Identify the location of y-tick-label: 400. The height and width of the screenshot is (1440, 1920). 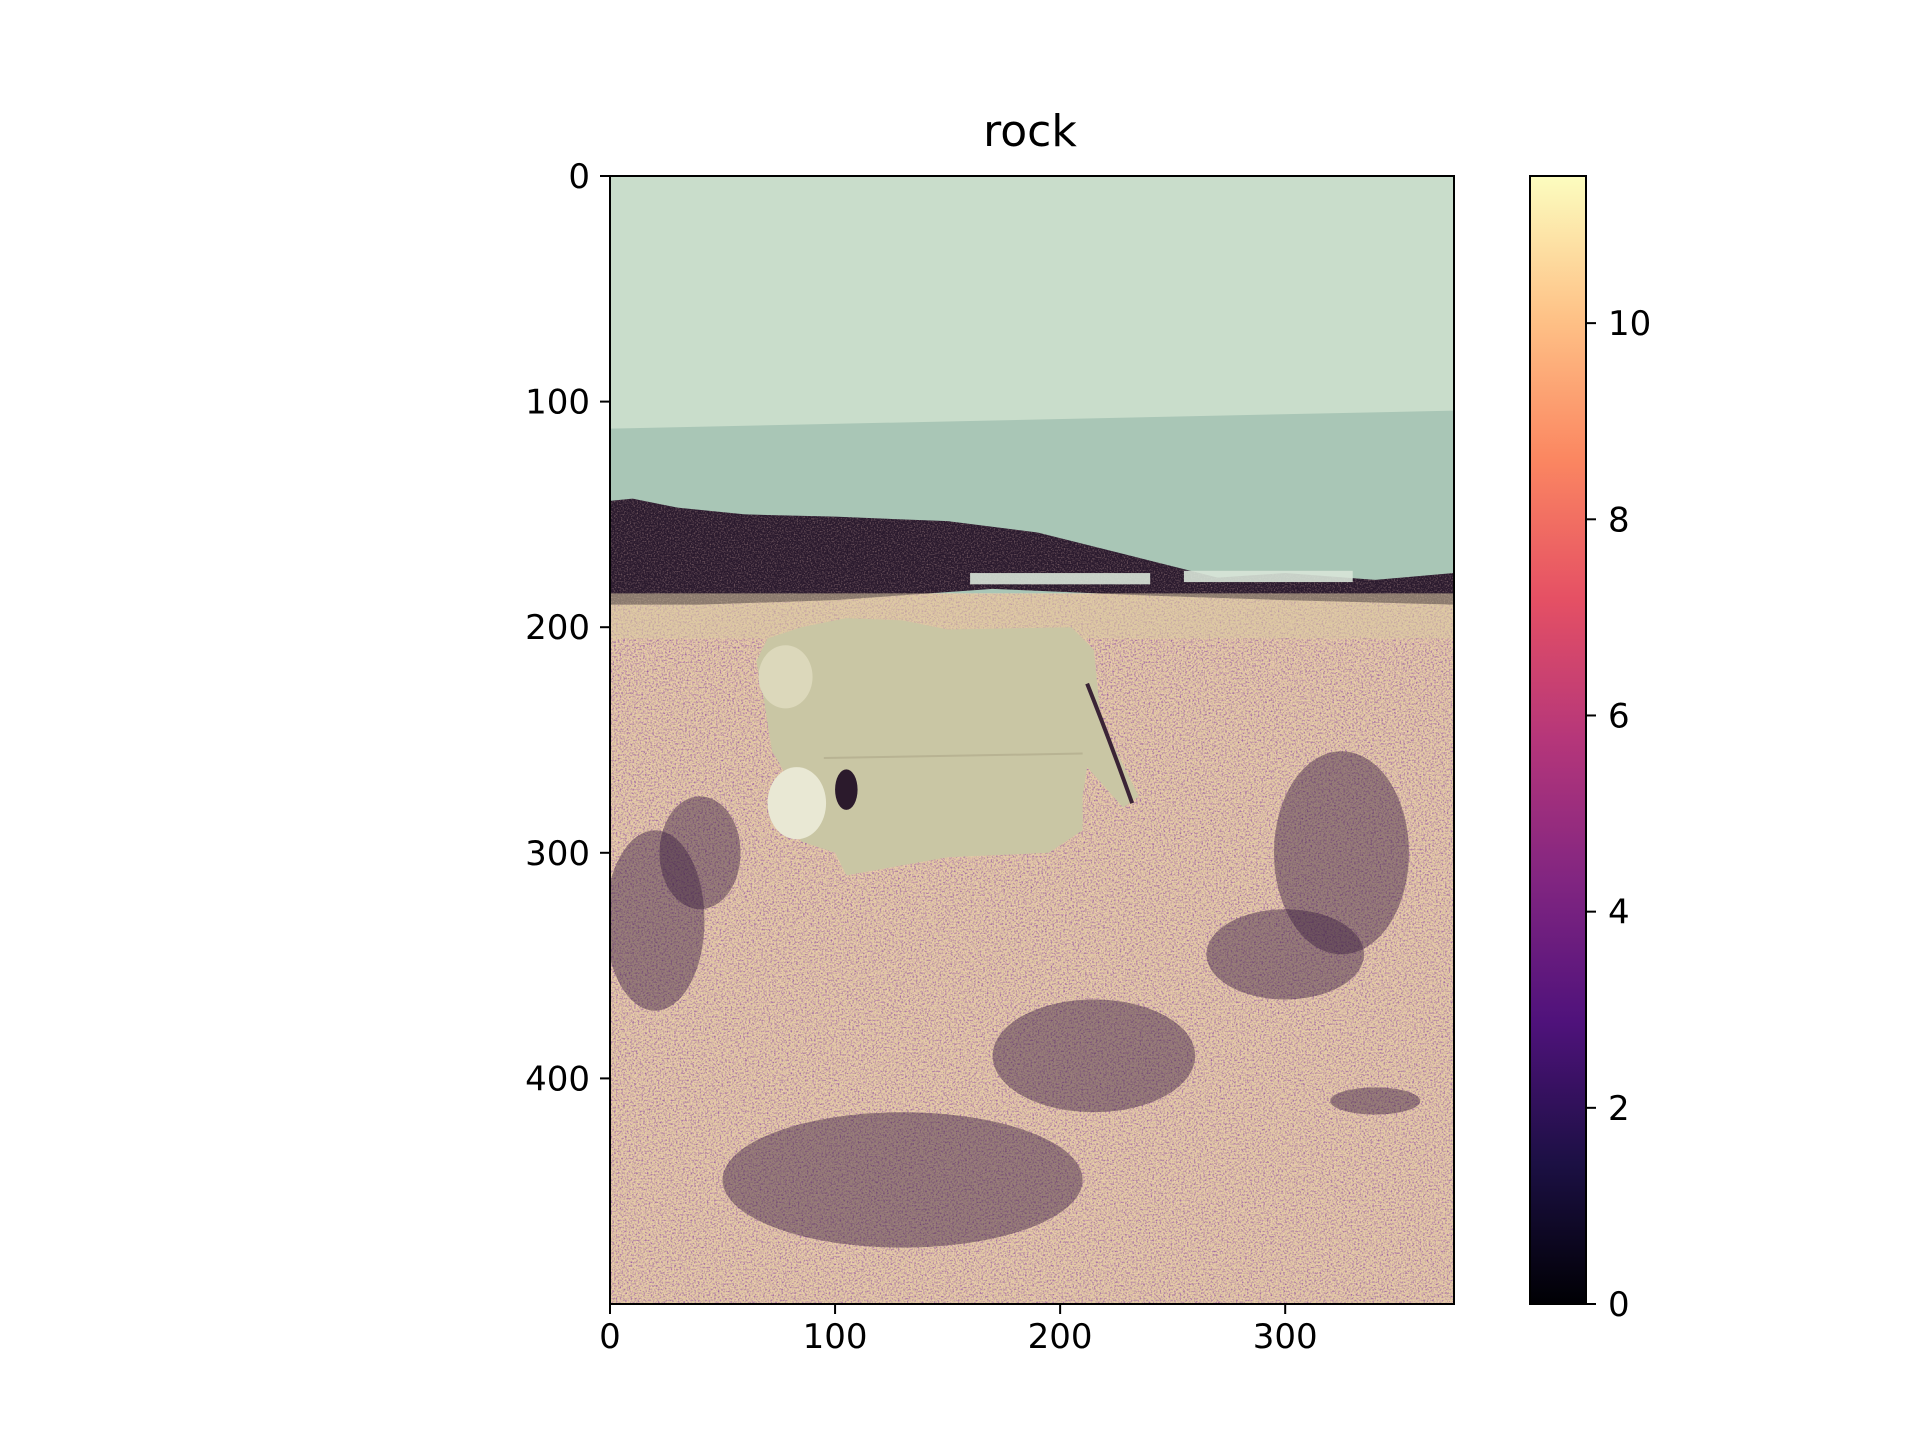
(557, 1079).